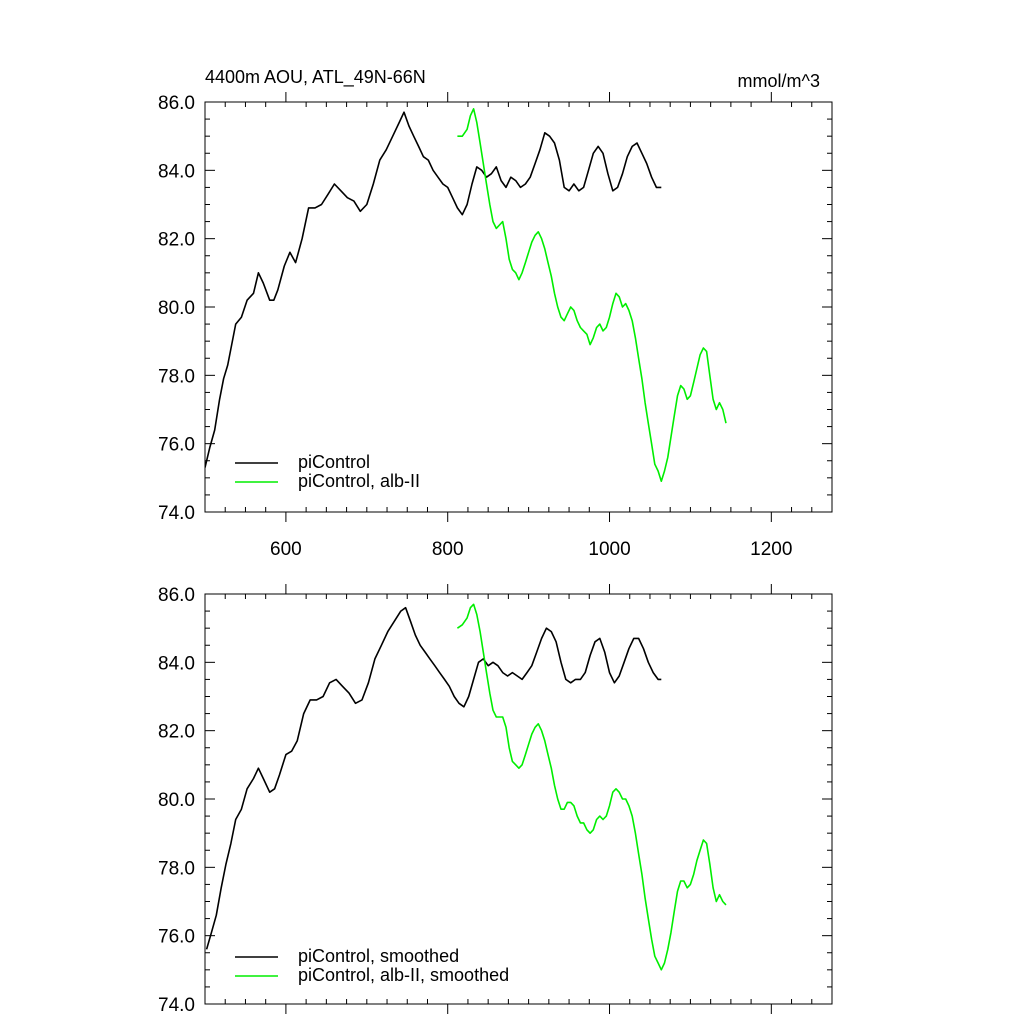  Describe the element at coordinates (779, 81) in the screenshot. I see `units-label: mmol/m^3` at that location.